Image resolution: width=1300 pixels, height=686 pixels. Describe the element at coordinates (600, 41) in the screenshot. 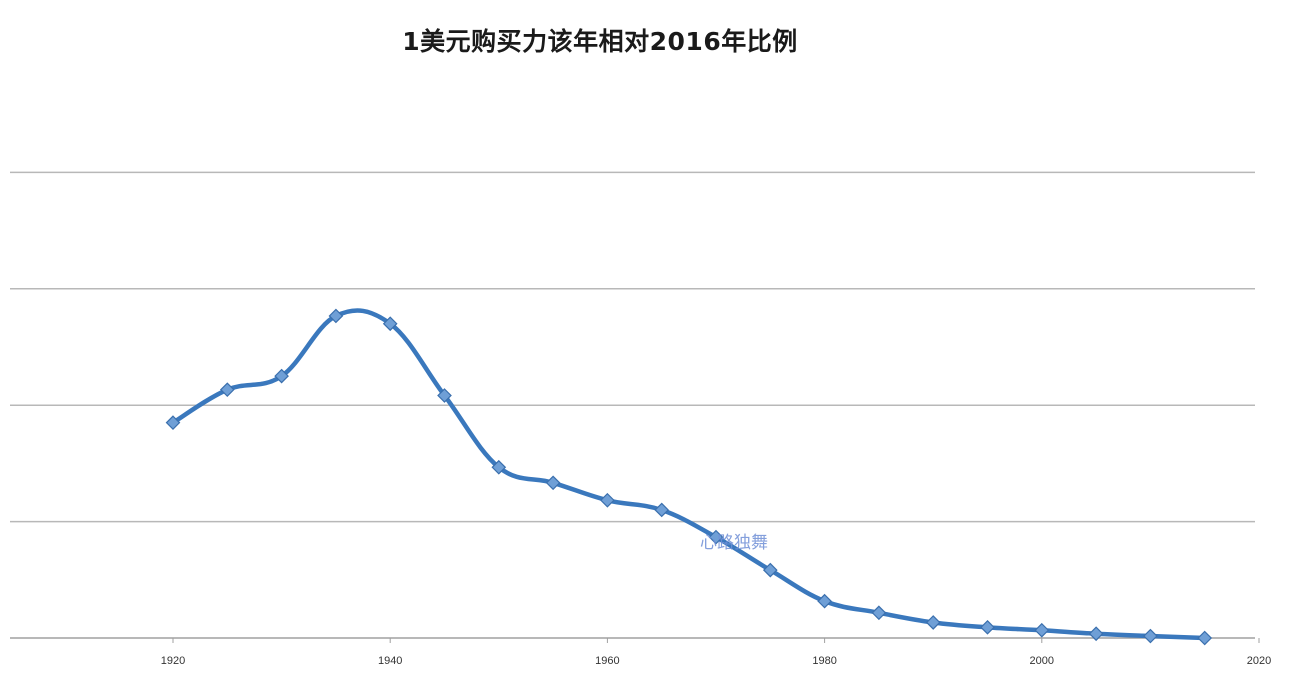

I see `chart-title: 1美元购买力该年相对2016年比例` at that location.